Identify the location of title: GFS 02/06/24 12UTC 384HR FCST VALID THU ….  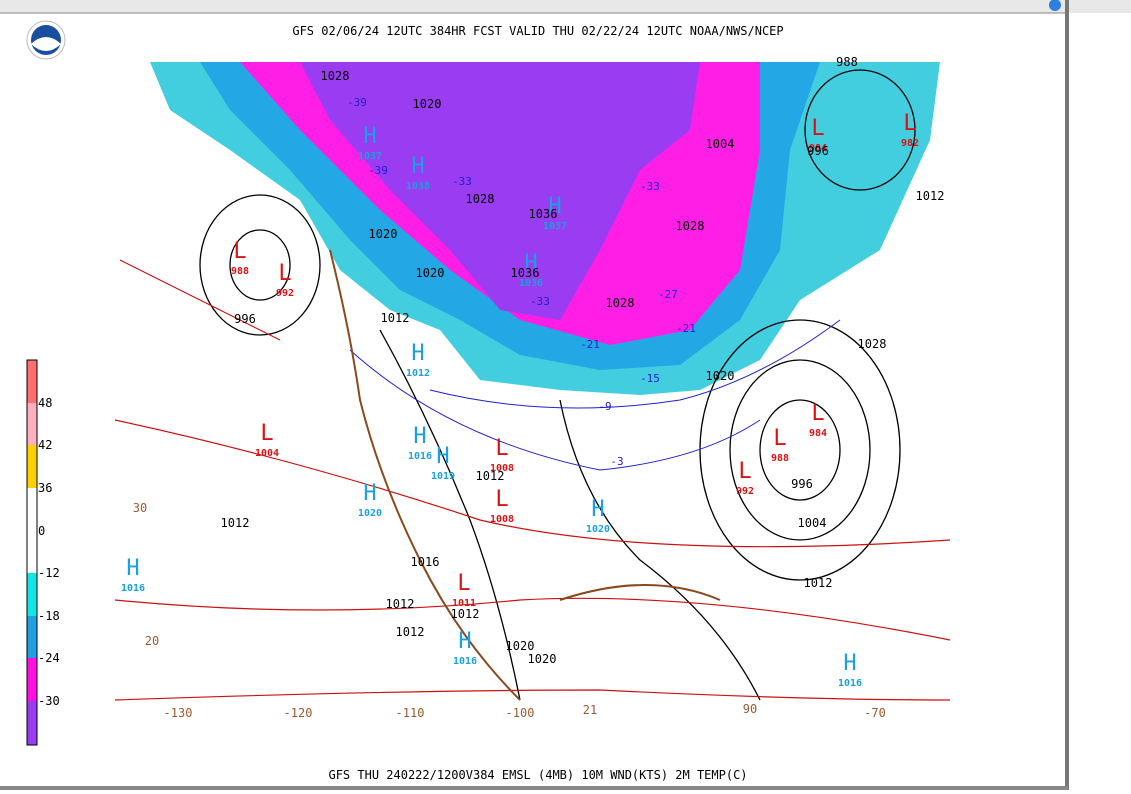
(537, 31).